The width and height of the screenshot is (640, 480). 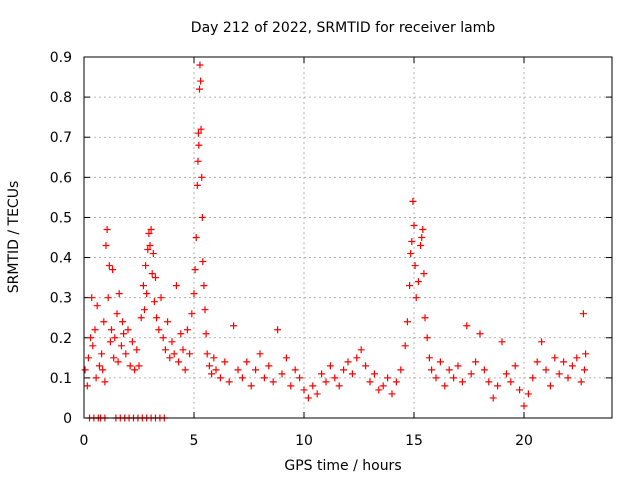 I want to click on y-axis-label: SRMTID / TECUs, so click(x=14, y=237).